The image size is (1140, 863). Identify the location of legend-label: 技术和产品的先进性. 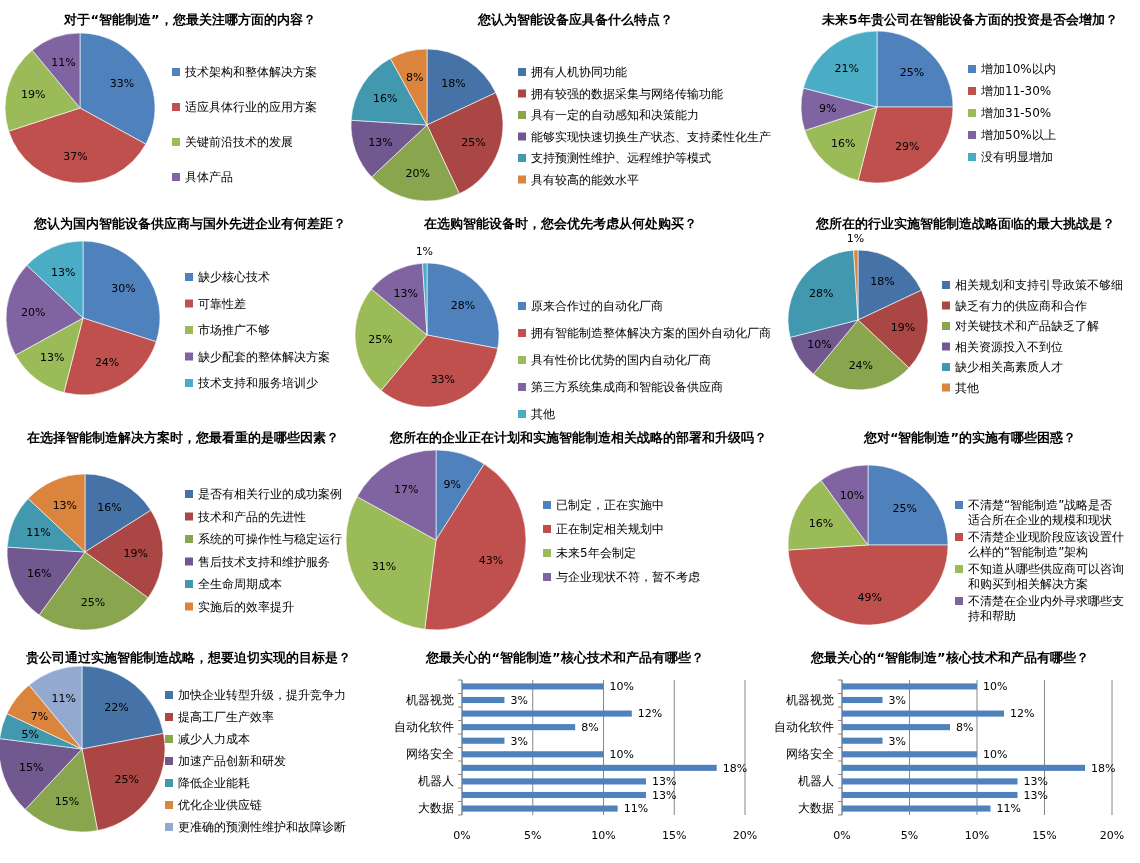
(251, 516).